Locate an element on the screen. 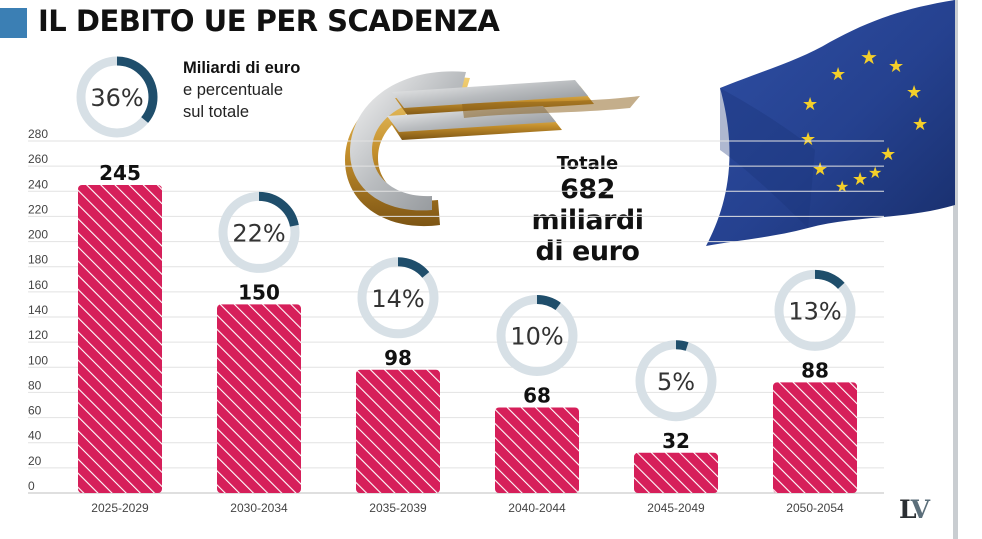 The image size is (982, 539). x-tick-label: 2025-2029 is located at coordinates (120, 508).